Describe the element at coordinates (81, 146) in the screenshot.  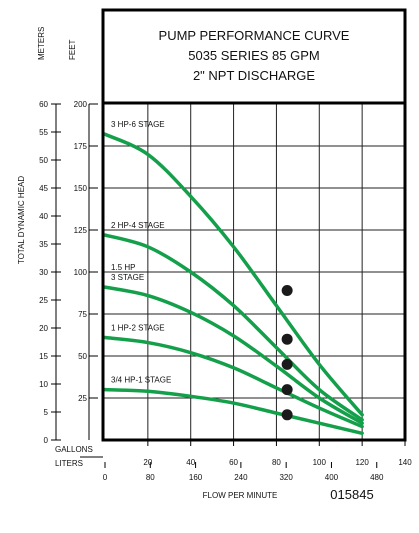
I see `y-feet-tick-label-175: 175` at that location.